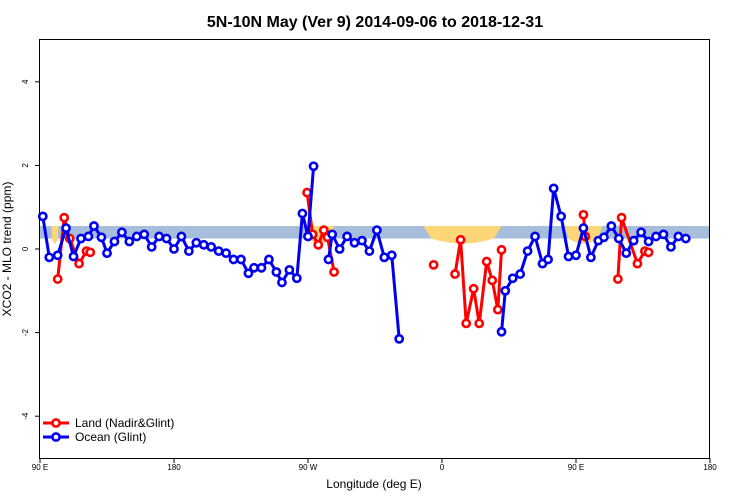 The height and width of the screenshot is (500, 750). I want to click on y-tick-label: -2, so click(25, 332).